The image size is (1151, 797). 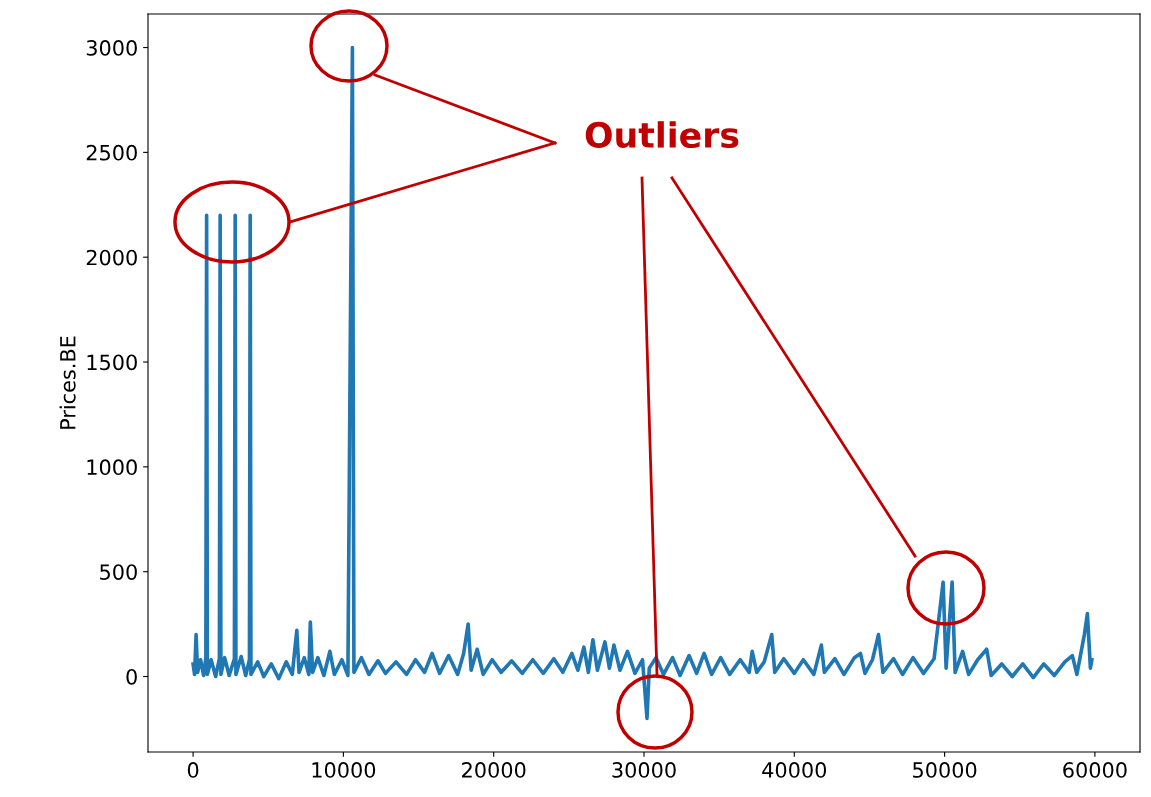 I want to click on y-axis-title: Prices.BE, so click(x=67, y=382).